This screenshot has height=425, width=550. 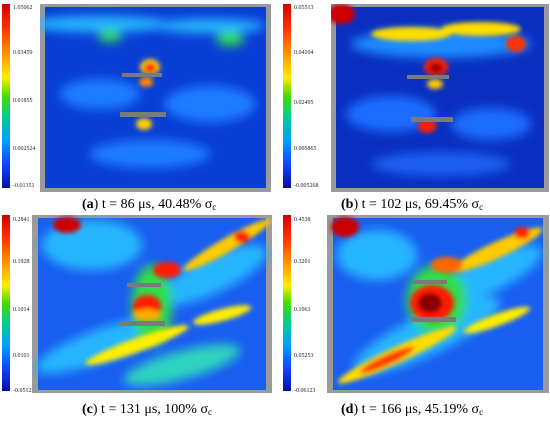 I want to click on colorbar-tick: 0.002524, so click(x=24, y=149).